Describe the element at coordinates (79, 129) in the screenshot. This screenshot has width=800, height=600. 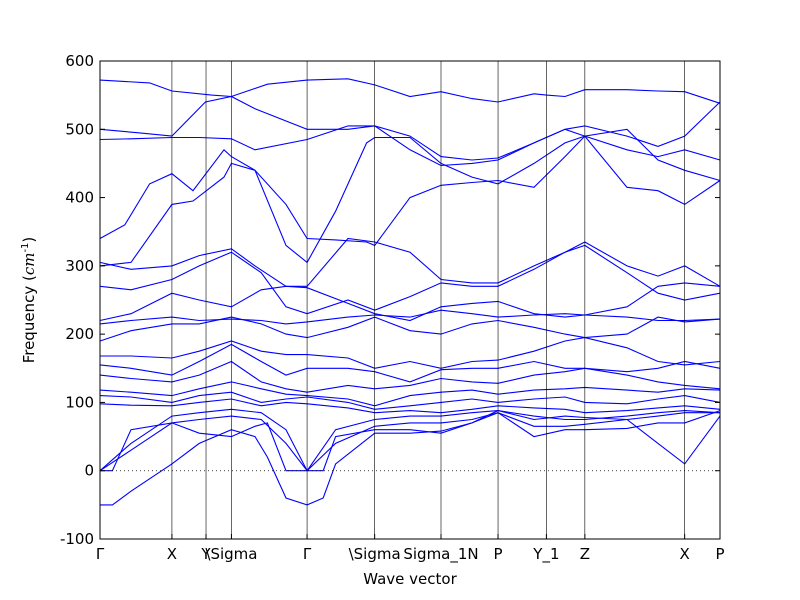
I see `y-tick-label: 500` at that location.